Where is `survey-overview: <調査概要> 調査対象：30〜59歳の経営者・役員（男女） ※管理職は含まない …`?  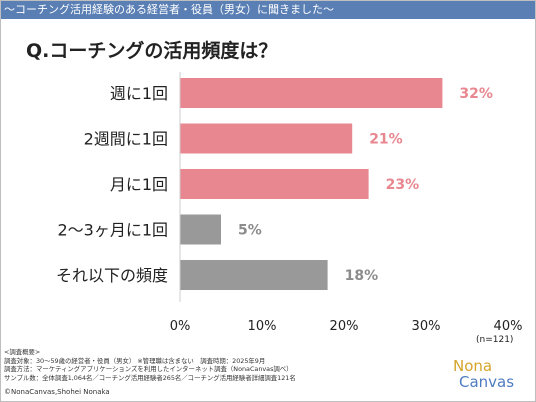 survey-overview: <調査概要> 調査対象：30〜59歳の経営者・役員（男女） ※管理職は含まない … is located at coordinates (150, 365).